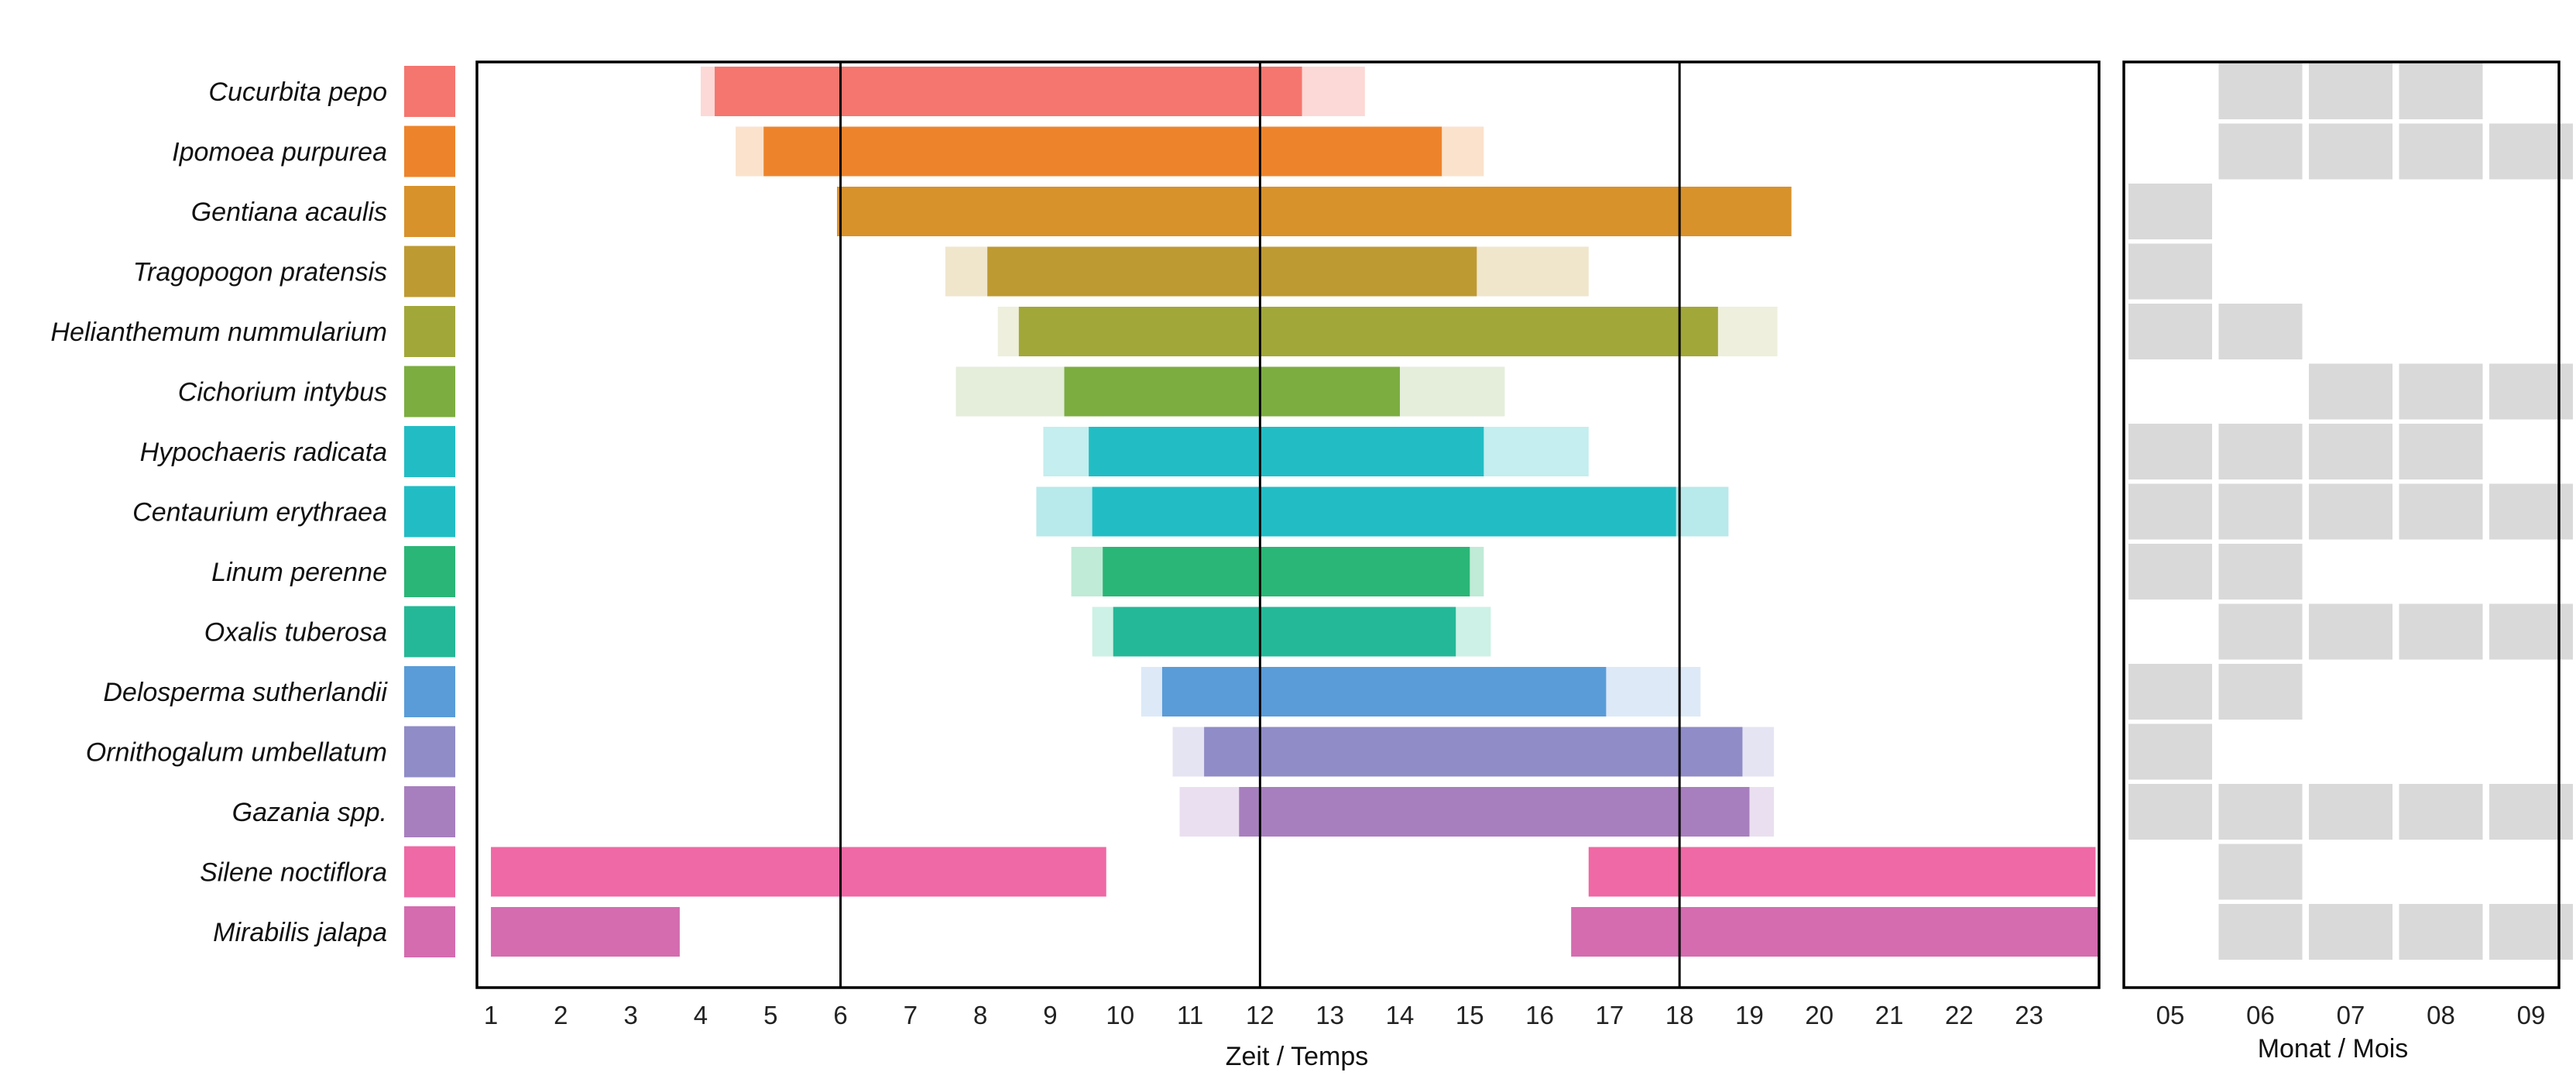 This screenshot has height=1079, width=2576. I want to click on x-tick-label: 5, so click(770, 1015).